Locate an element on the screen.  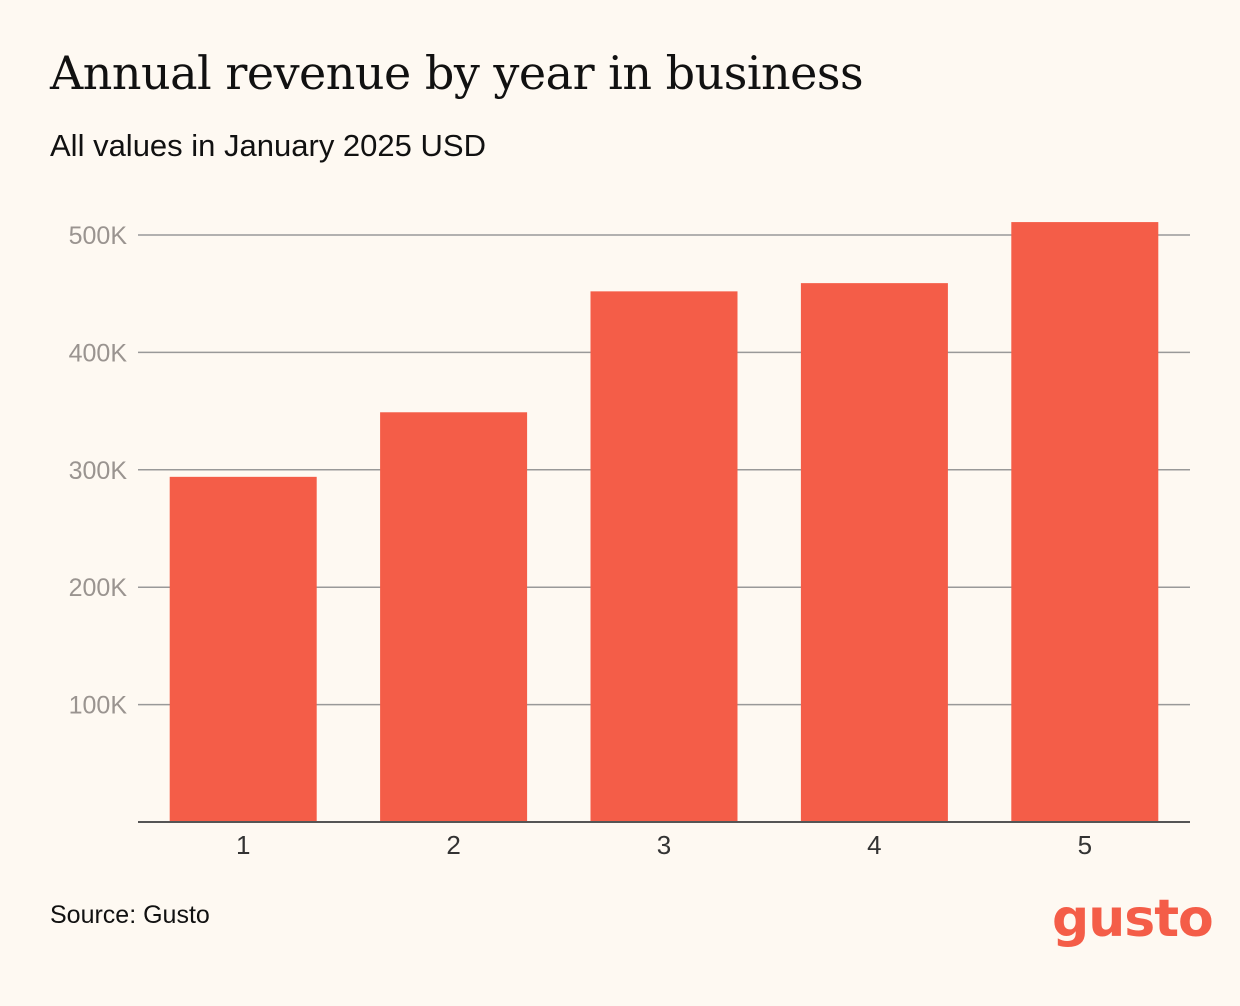
chart-title: Annual revenue by year in business is located at coordinates (457, 73).